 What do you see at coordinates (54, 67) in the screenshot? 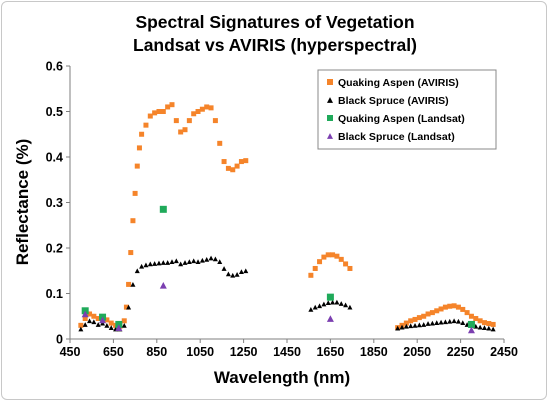
I see `y-tick-label: 0.6` at bounding box center [54, 67].